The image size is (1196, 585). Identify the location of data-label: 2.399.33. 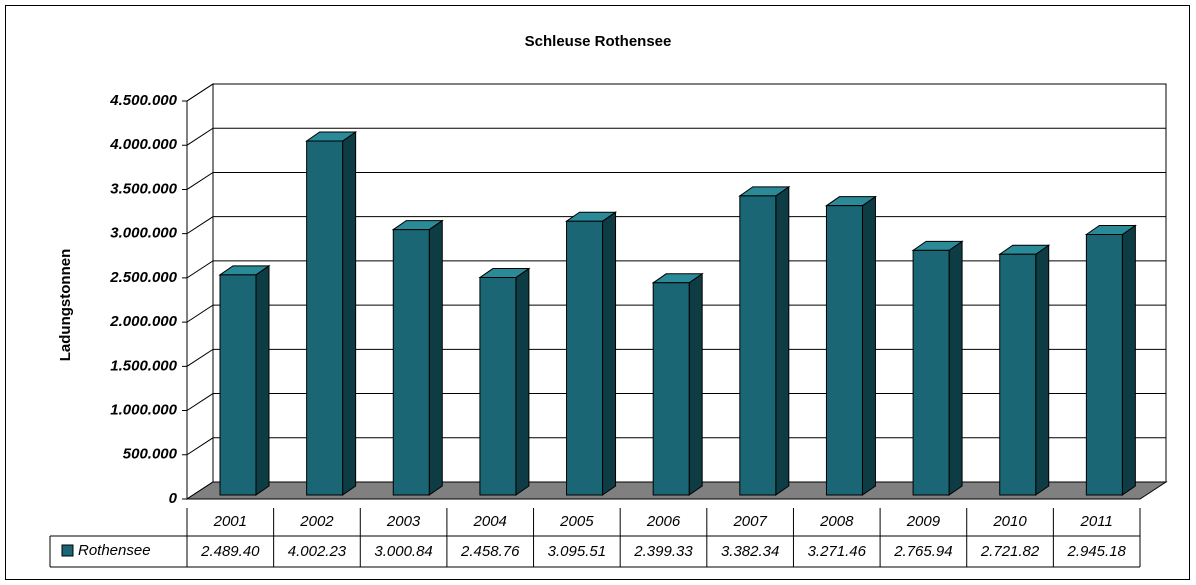
(663, 551).